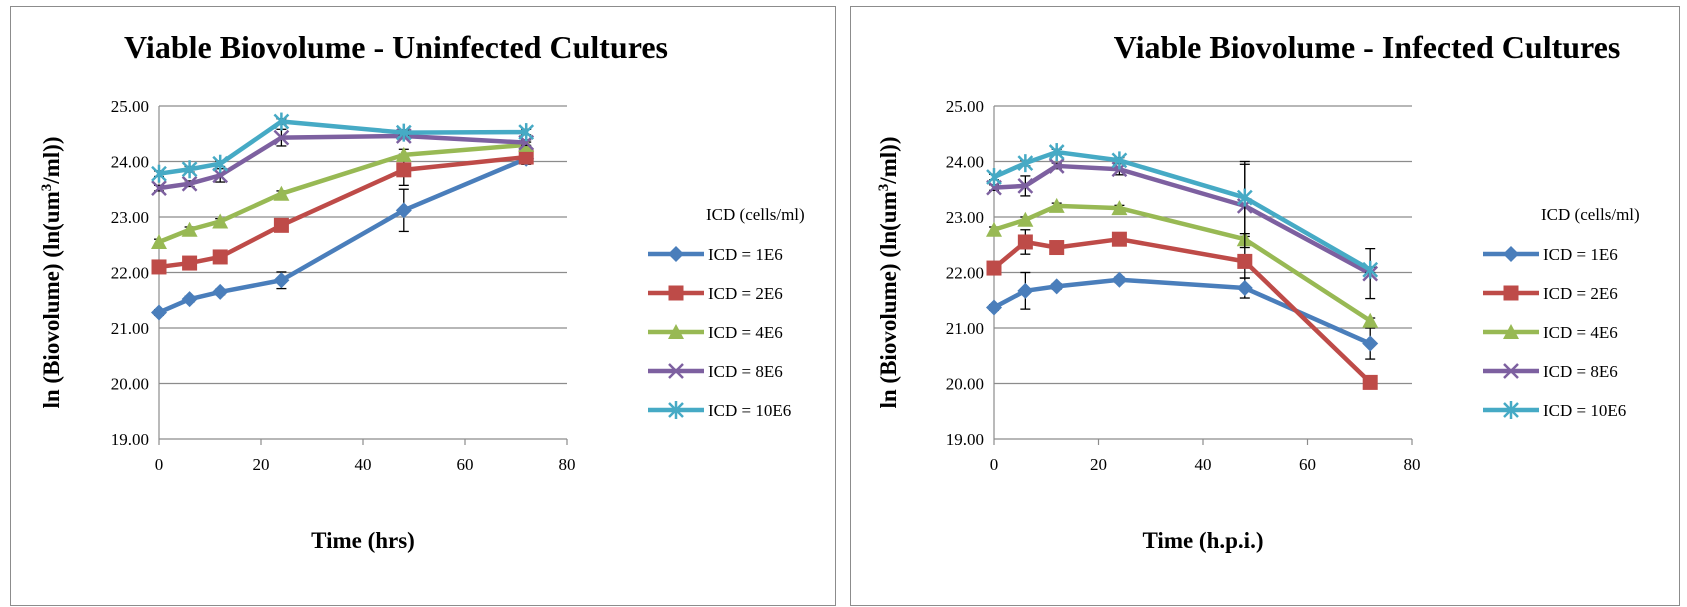  What do you see at coordinates (47, 188) in the screenshot?
I see `y-axis-label-sup: 3` at bounding box center [47, 188].